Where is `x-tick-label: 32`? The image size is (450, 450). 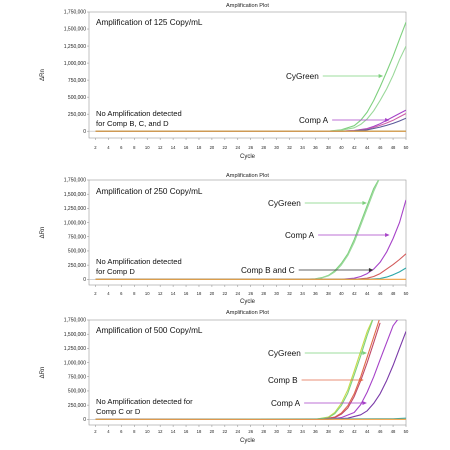 x-tick-label: 32 is located at coordinates (289, 147).